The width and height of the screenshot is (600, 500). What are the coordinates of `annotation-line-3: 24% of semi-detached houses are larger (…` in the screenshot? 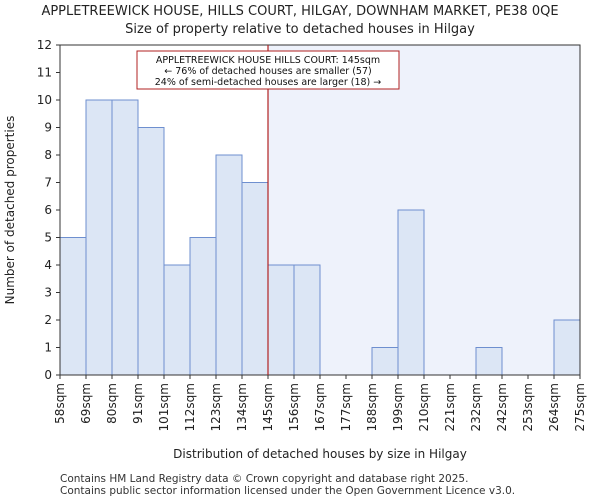 It's located at (268, 82).